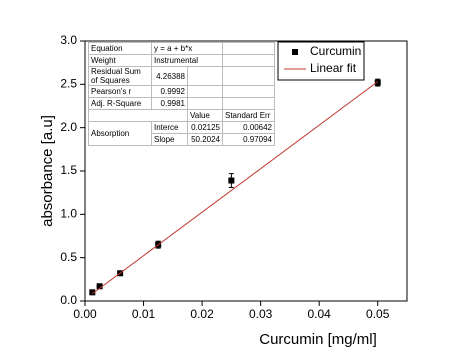 The height and width of the screenshot is (363, 474). I want to click on x-tick-label: 0.05, so click(378, 314).